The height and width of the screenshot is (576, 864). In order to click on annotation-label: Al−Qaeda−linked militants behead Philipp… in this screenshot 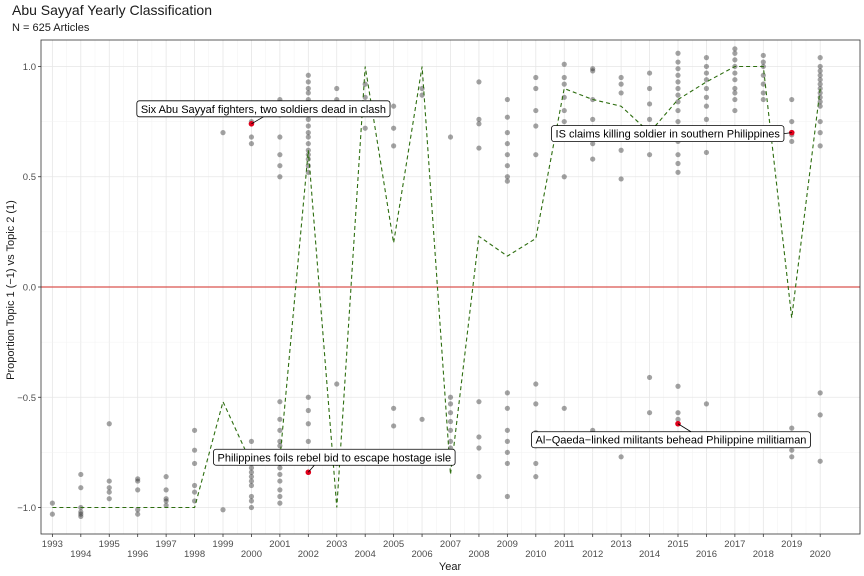, I will do `click(671, 441)`.